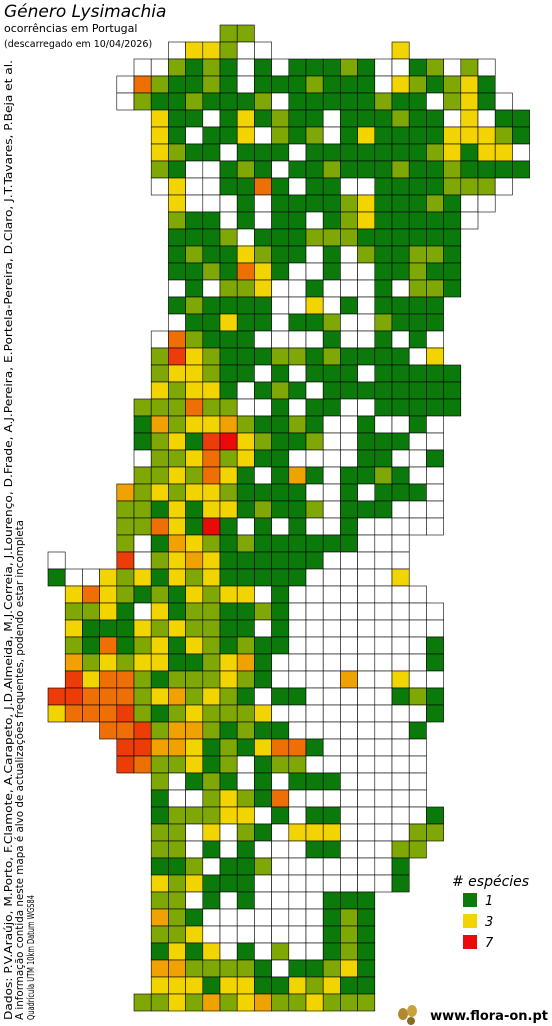 The image size is (552, 1026). I want to click on grid-note: Quadrícula UTM 10km Datum WGS84, so click(31, 957).